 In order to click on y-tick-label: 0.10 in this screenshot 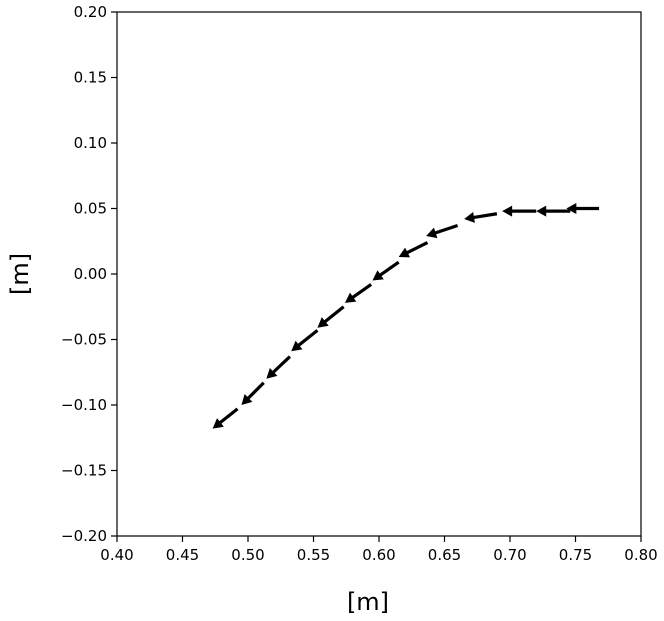, I will do `click(90, 143)`.